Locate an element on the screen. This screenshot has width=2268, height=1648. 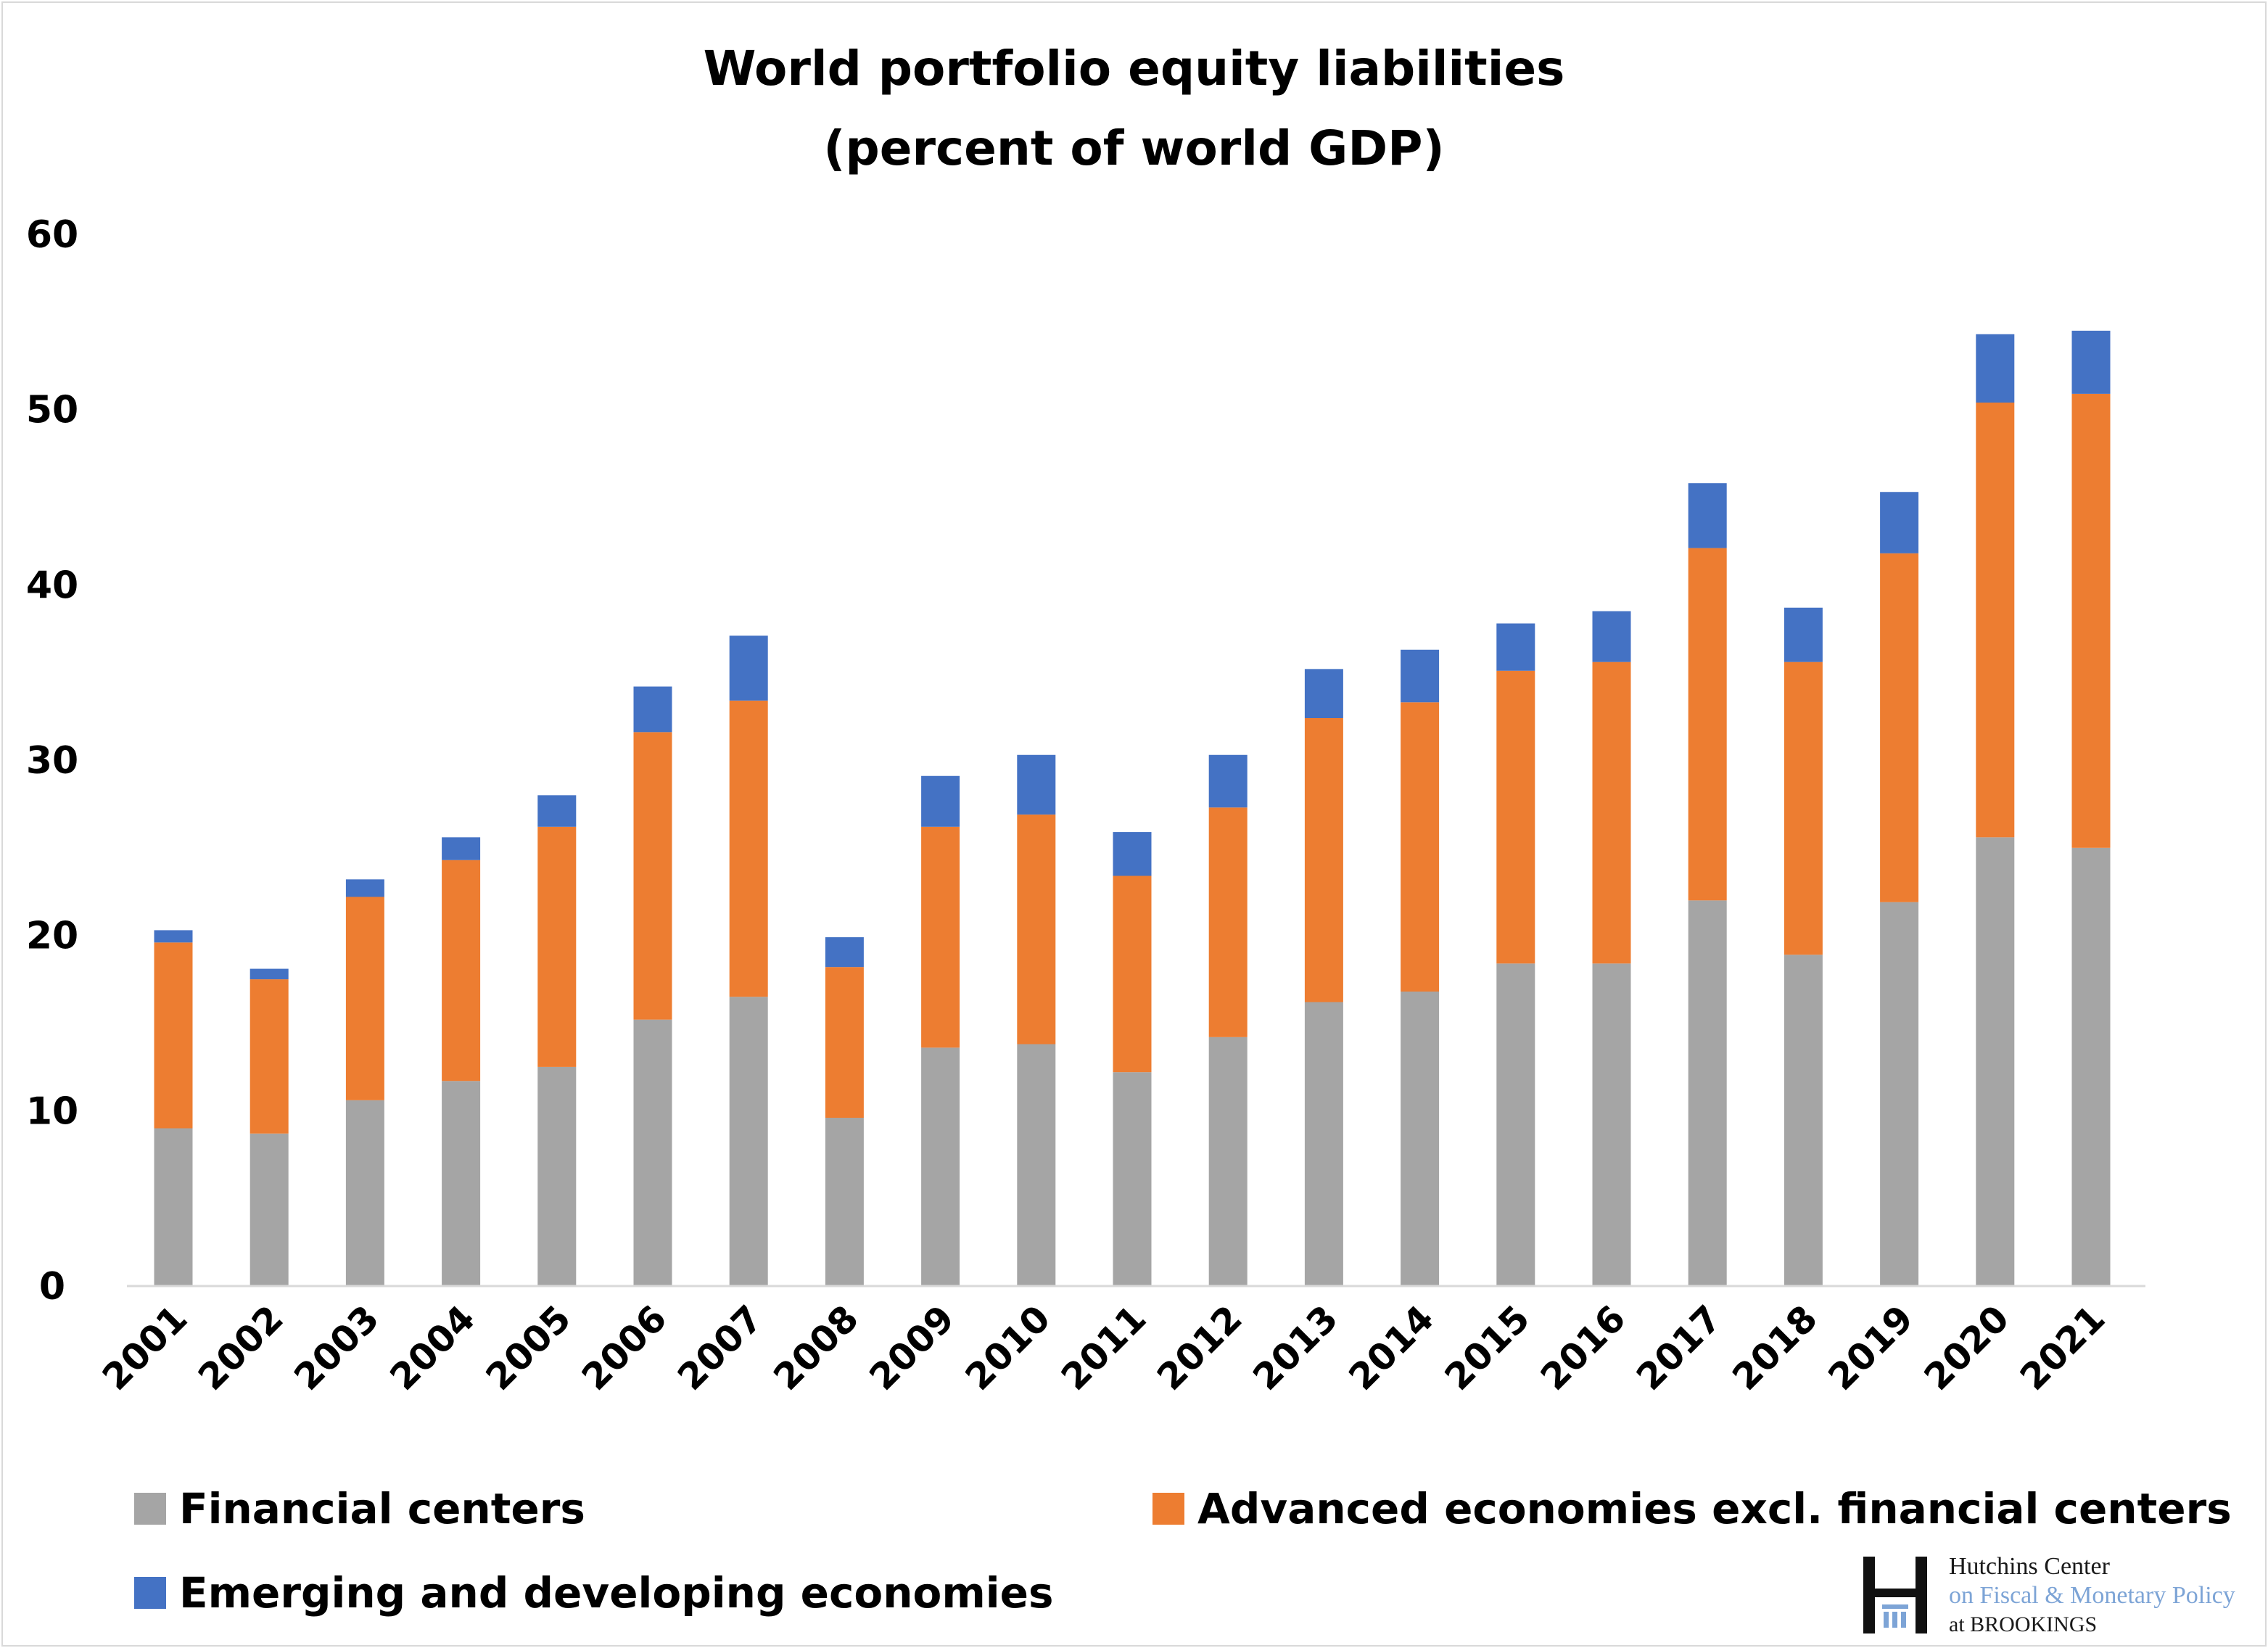
hutchins-logo-icon is located at coordinates (1895, 1595).